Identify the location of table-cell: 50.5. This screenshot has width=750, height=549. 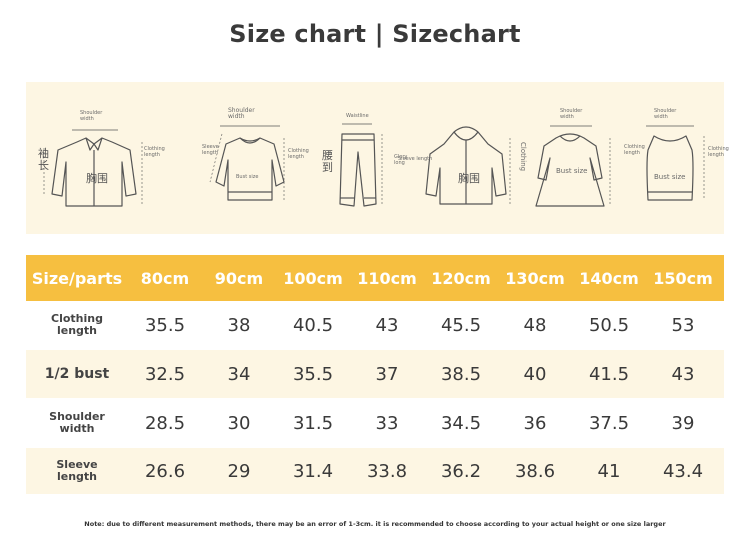
(609, 325).